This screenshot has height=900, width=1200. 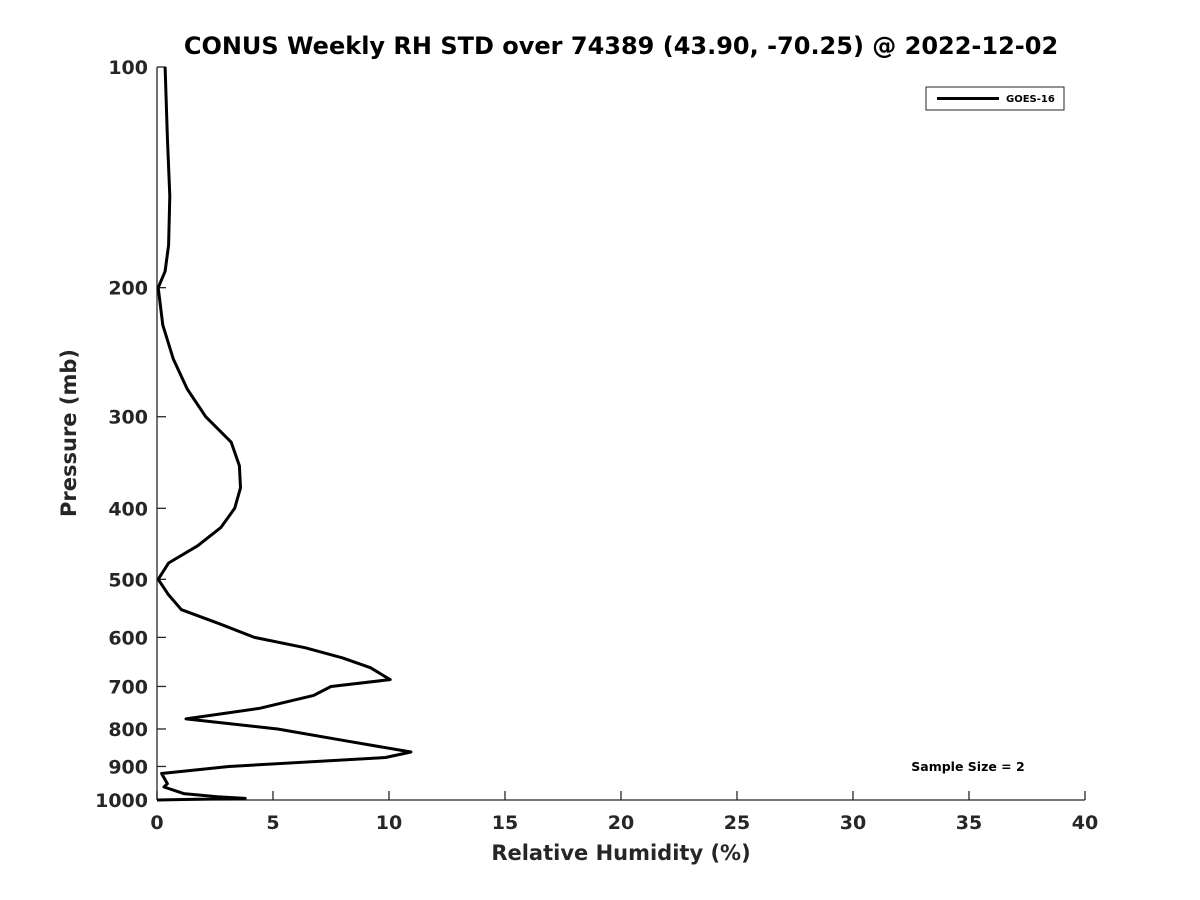 I want to click on y-tick-label: 200, so click(x=128, y=289).